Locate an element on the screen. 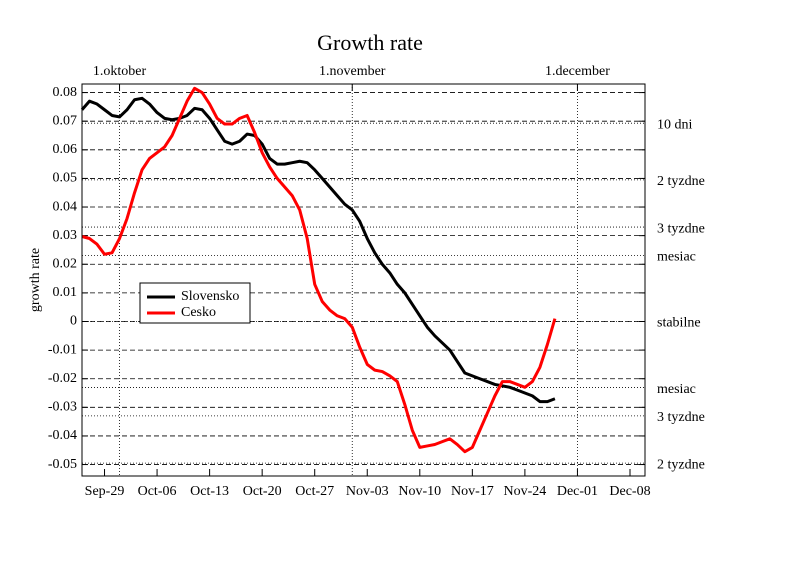  y-tick-label: -0.04 is located at coordinates (62, 435).